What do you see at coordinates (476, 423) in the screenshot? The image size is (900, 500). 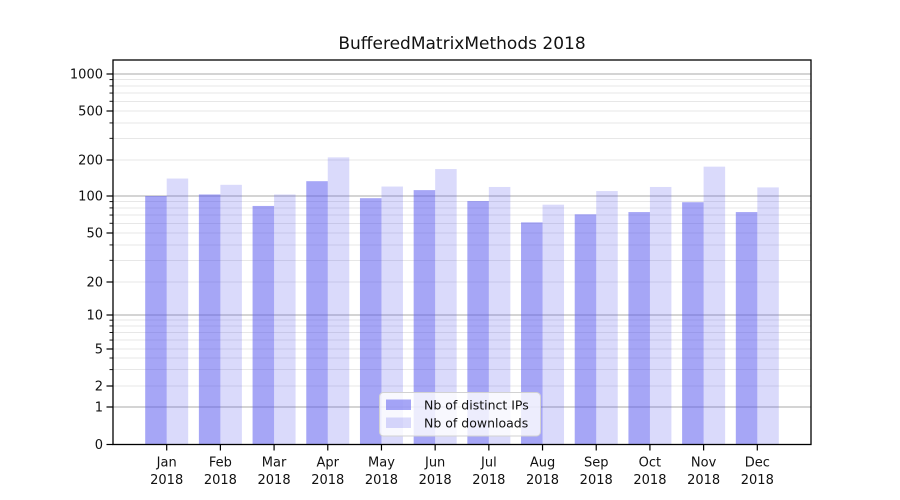 I see `legend-label-downloads: Nb of downloads` at bounding box center [476, 423].